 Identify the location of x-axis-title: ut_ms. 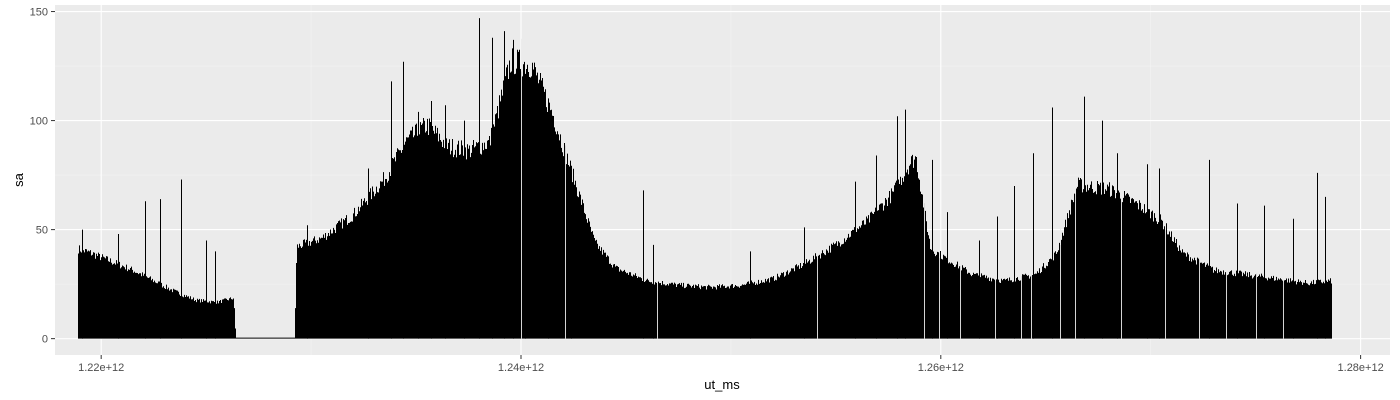
(722, 384).